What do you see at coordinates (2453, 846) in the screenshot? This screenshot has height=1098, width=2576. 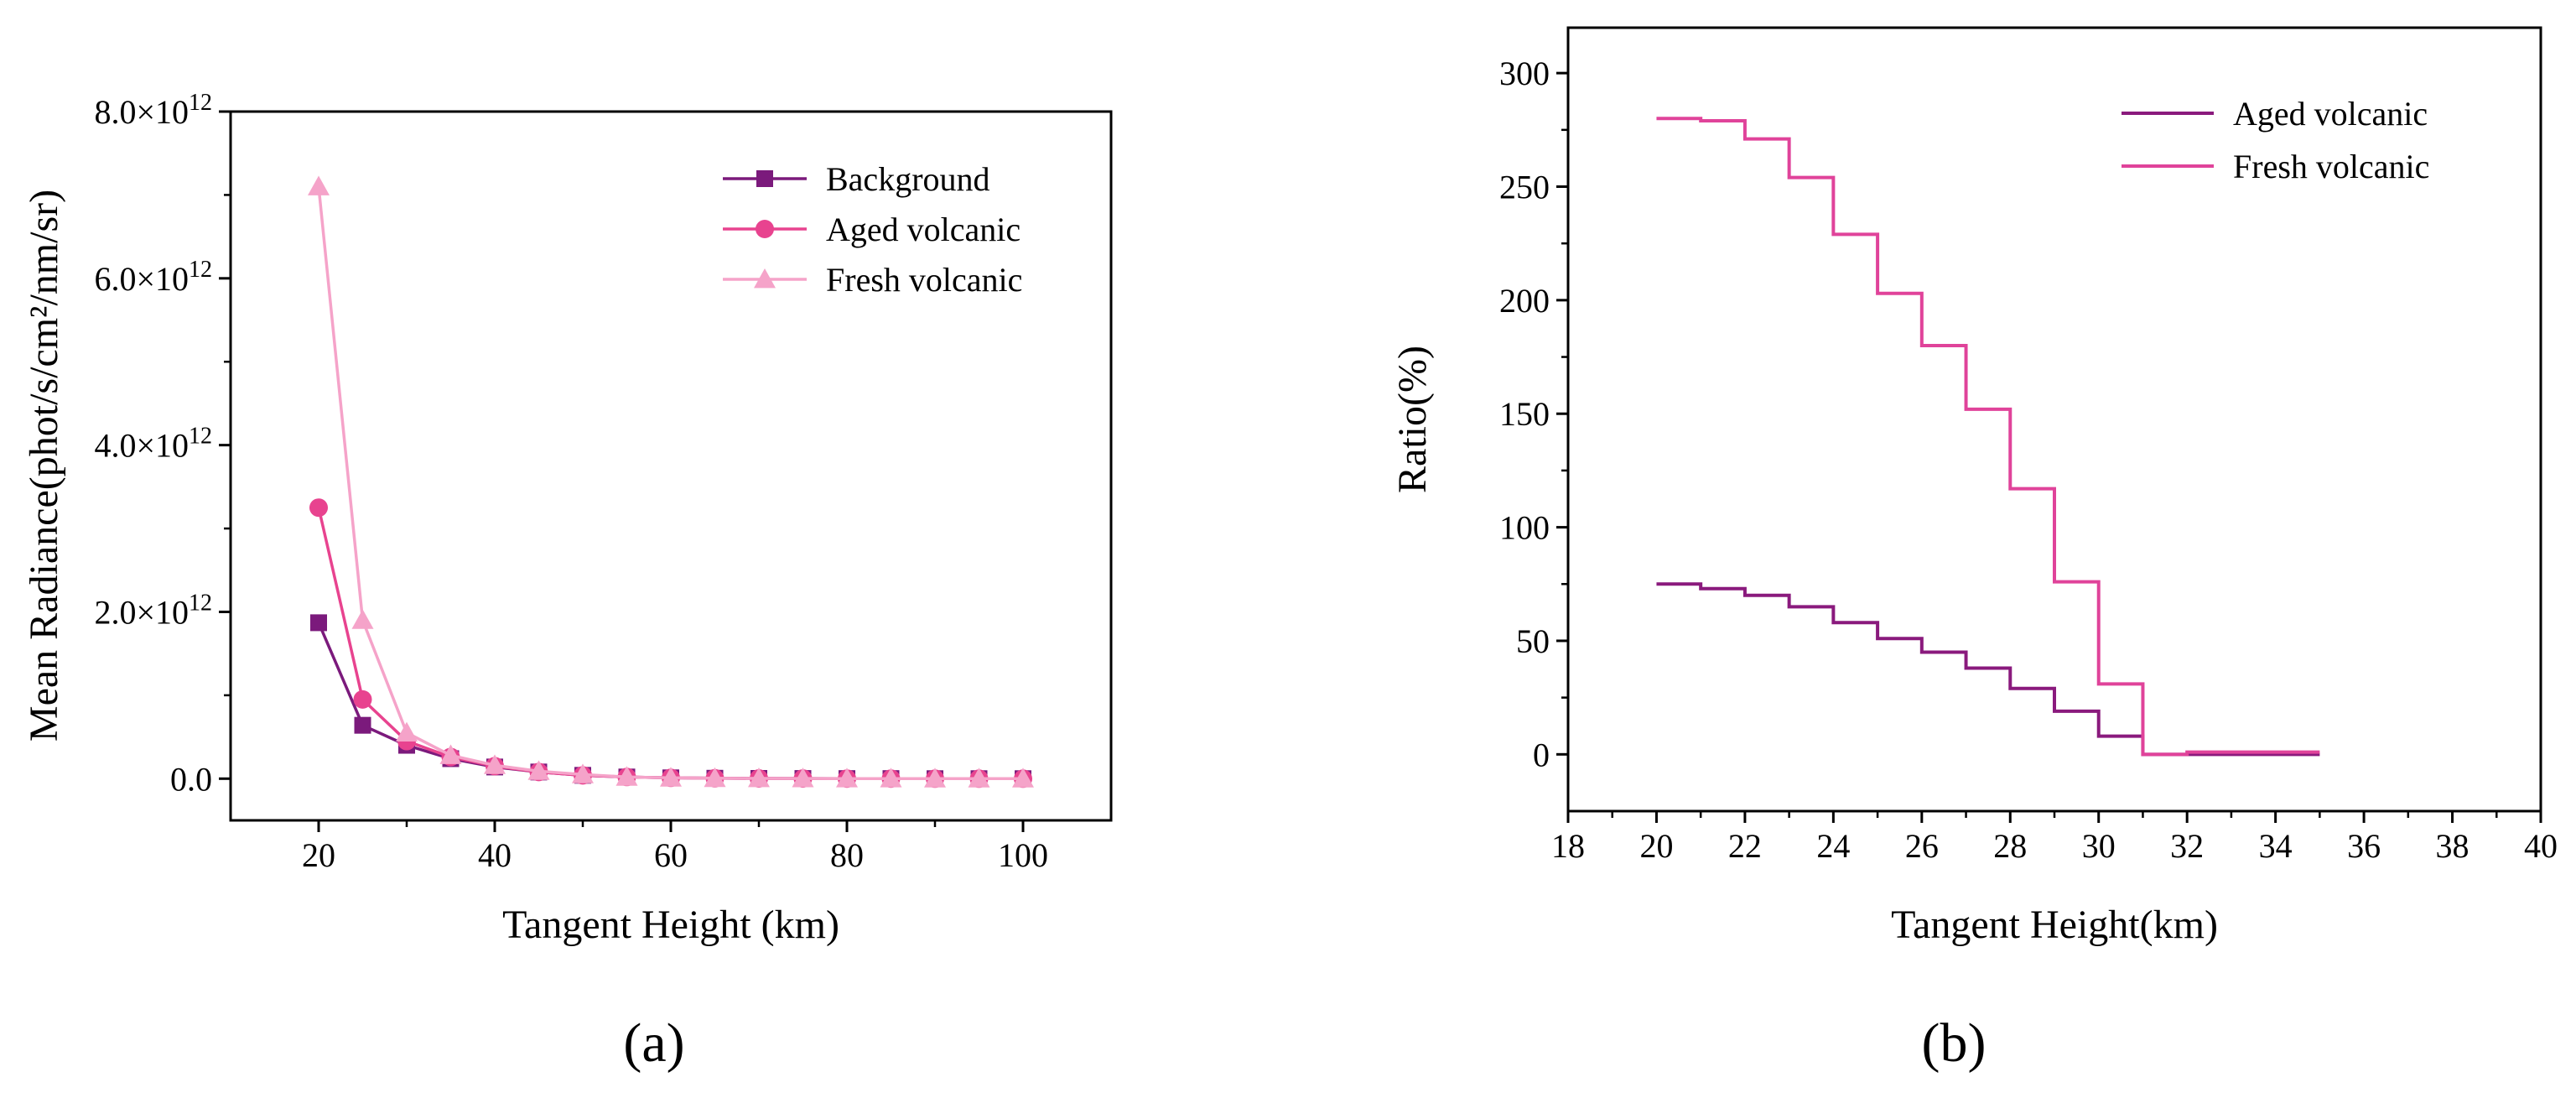 I see `b-x-tick-label: 38` at bounding box center [2453, 846].